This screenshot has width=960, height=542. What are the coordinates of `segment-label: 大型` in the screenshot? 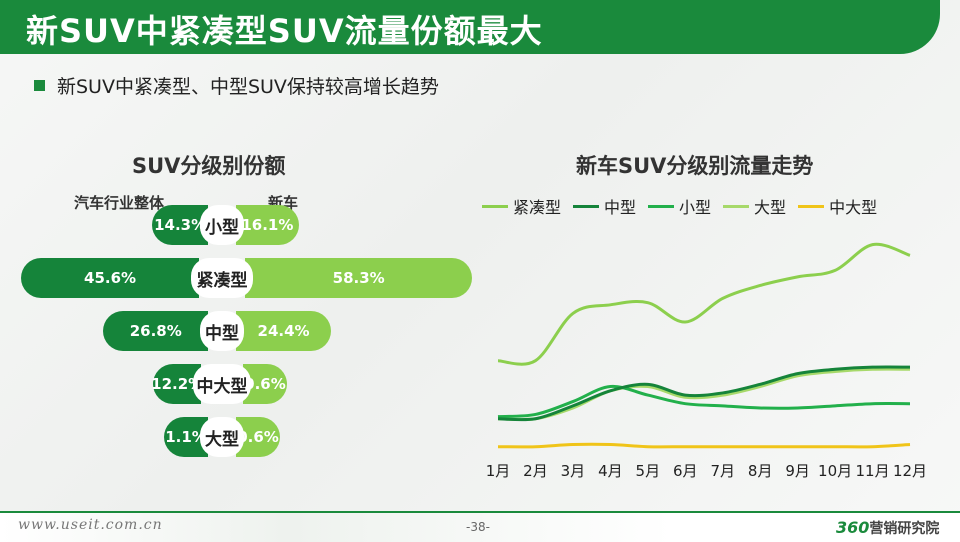 It's located at (222, 437).